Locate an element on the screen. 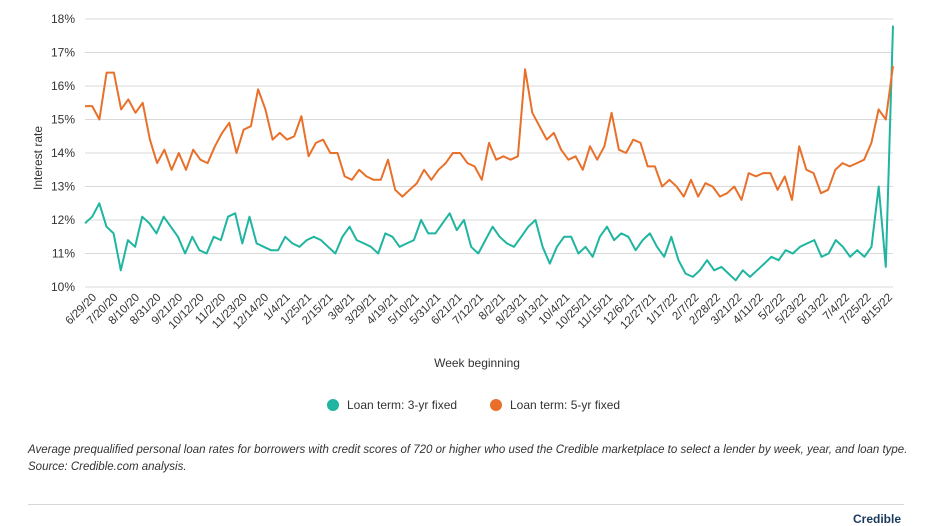 This screenshot has height=526, width=931. y-tick-label: 10% is located at coordinates (63, 287).